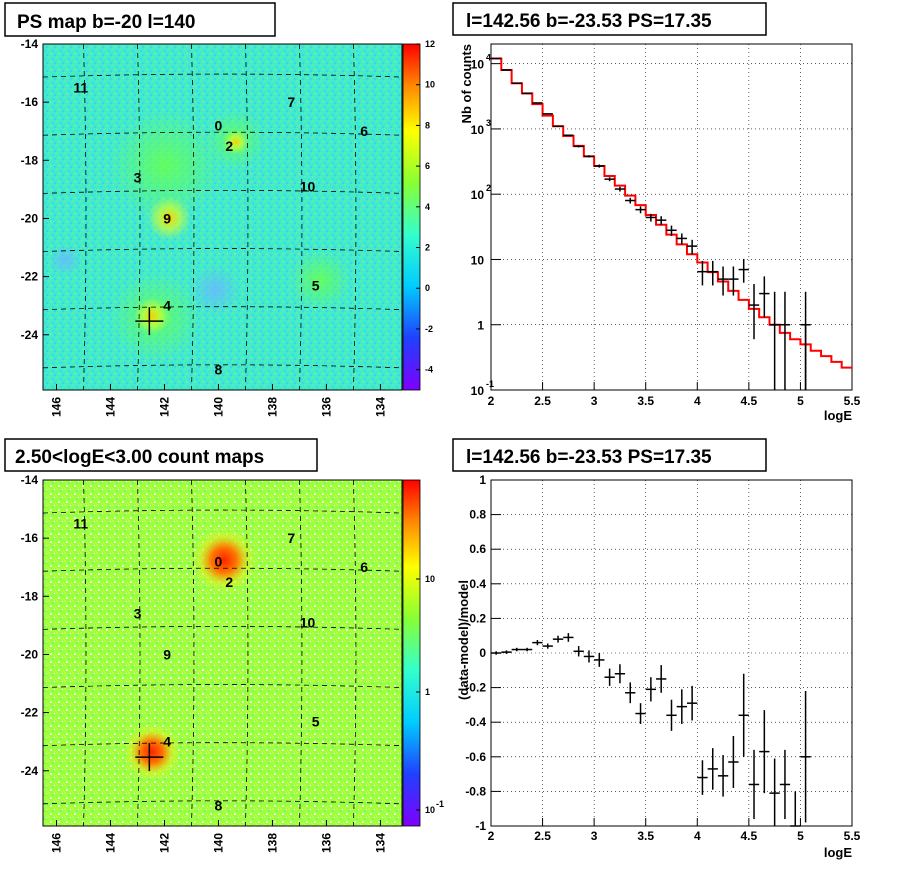 This screenshot has width=898, height=871. Describe the element at coordinates (110, 843) in the screenshot. I see `x-tick-label: 144` at that location.